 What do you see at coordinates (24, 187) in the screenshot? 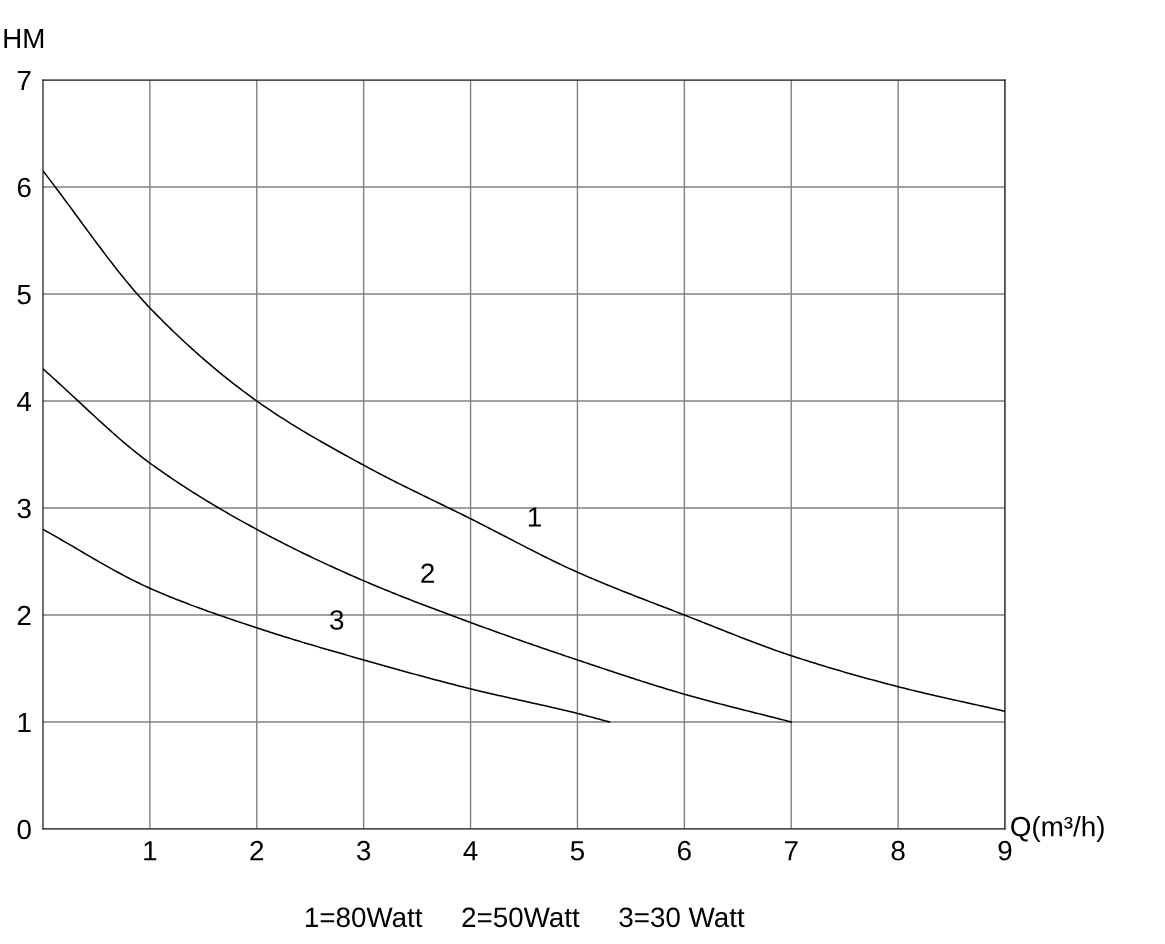
I see `y-tick-label: 6` at bounding box center [24, 187].